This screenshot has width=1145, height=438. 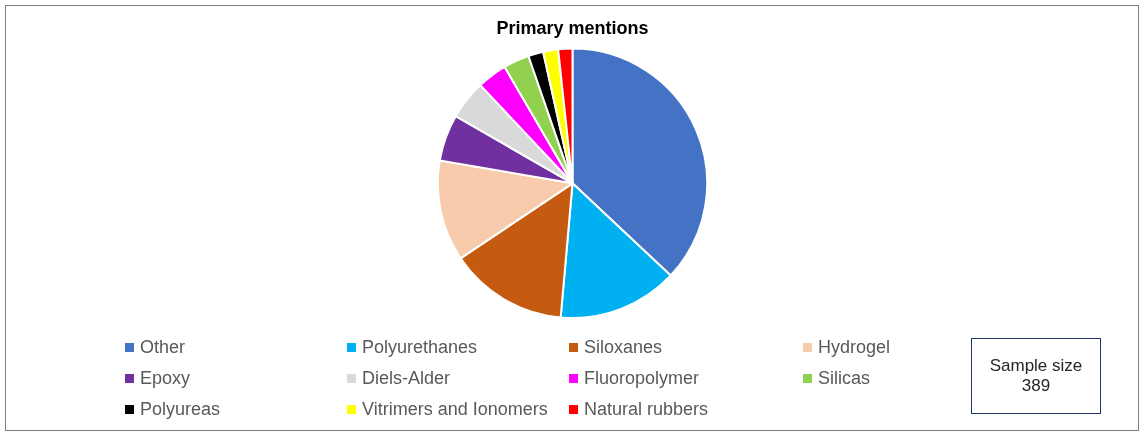 I want to click on legend-label: Natural rubbers, so click(x=646, y=409).